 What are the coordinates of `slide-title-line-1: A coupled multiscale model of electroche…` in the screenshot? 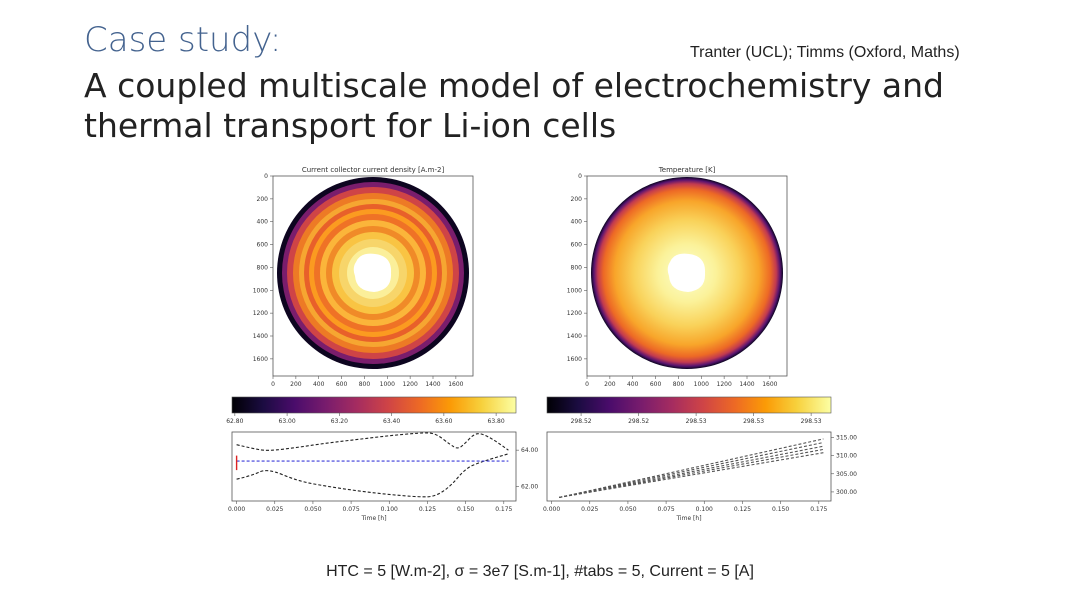 It's located at (514, 85).